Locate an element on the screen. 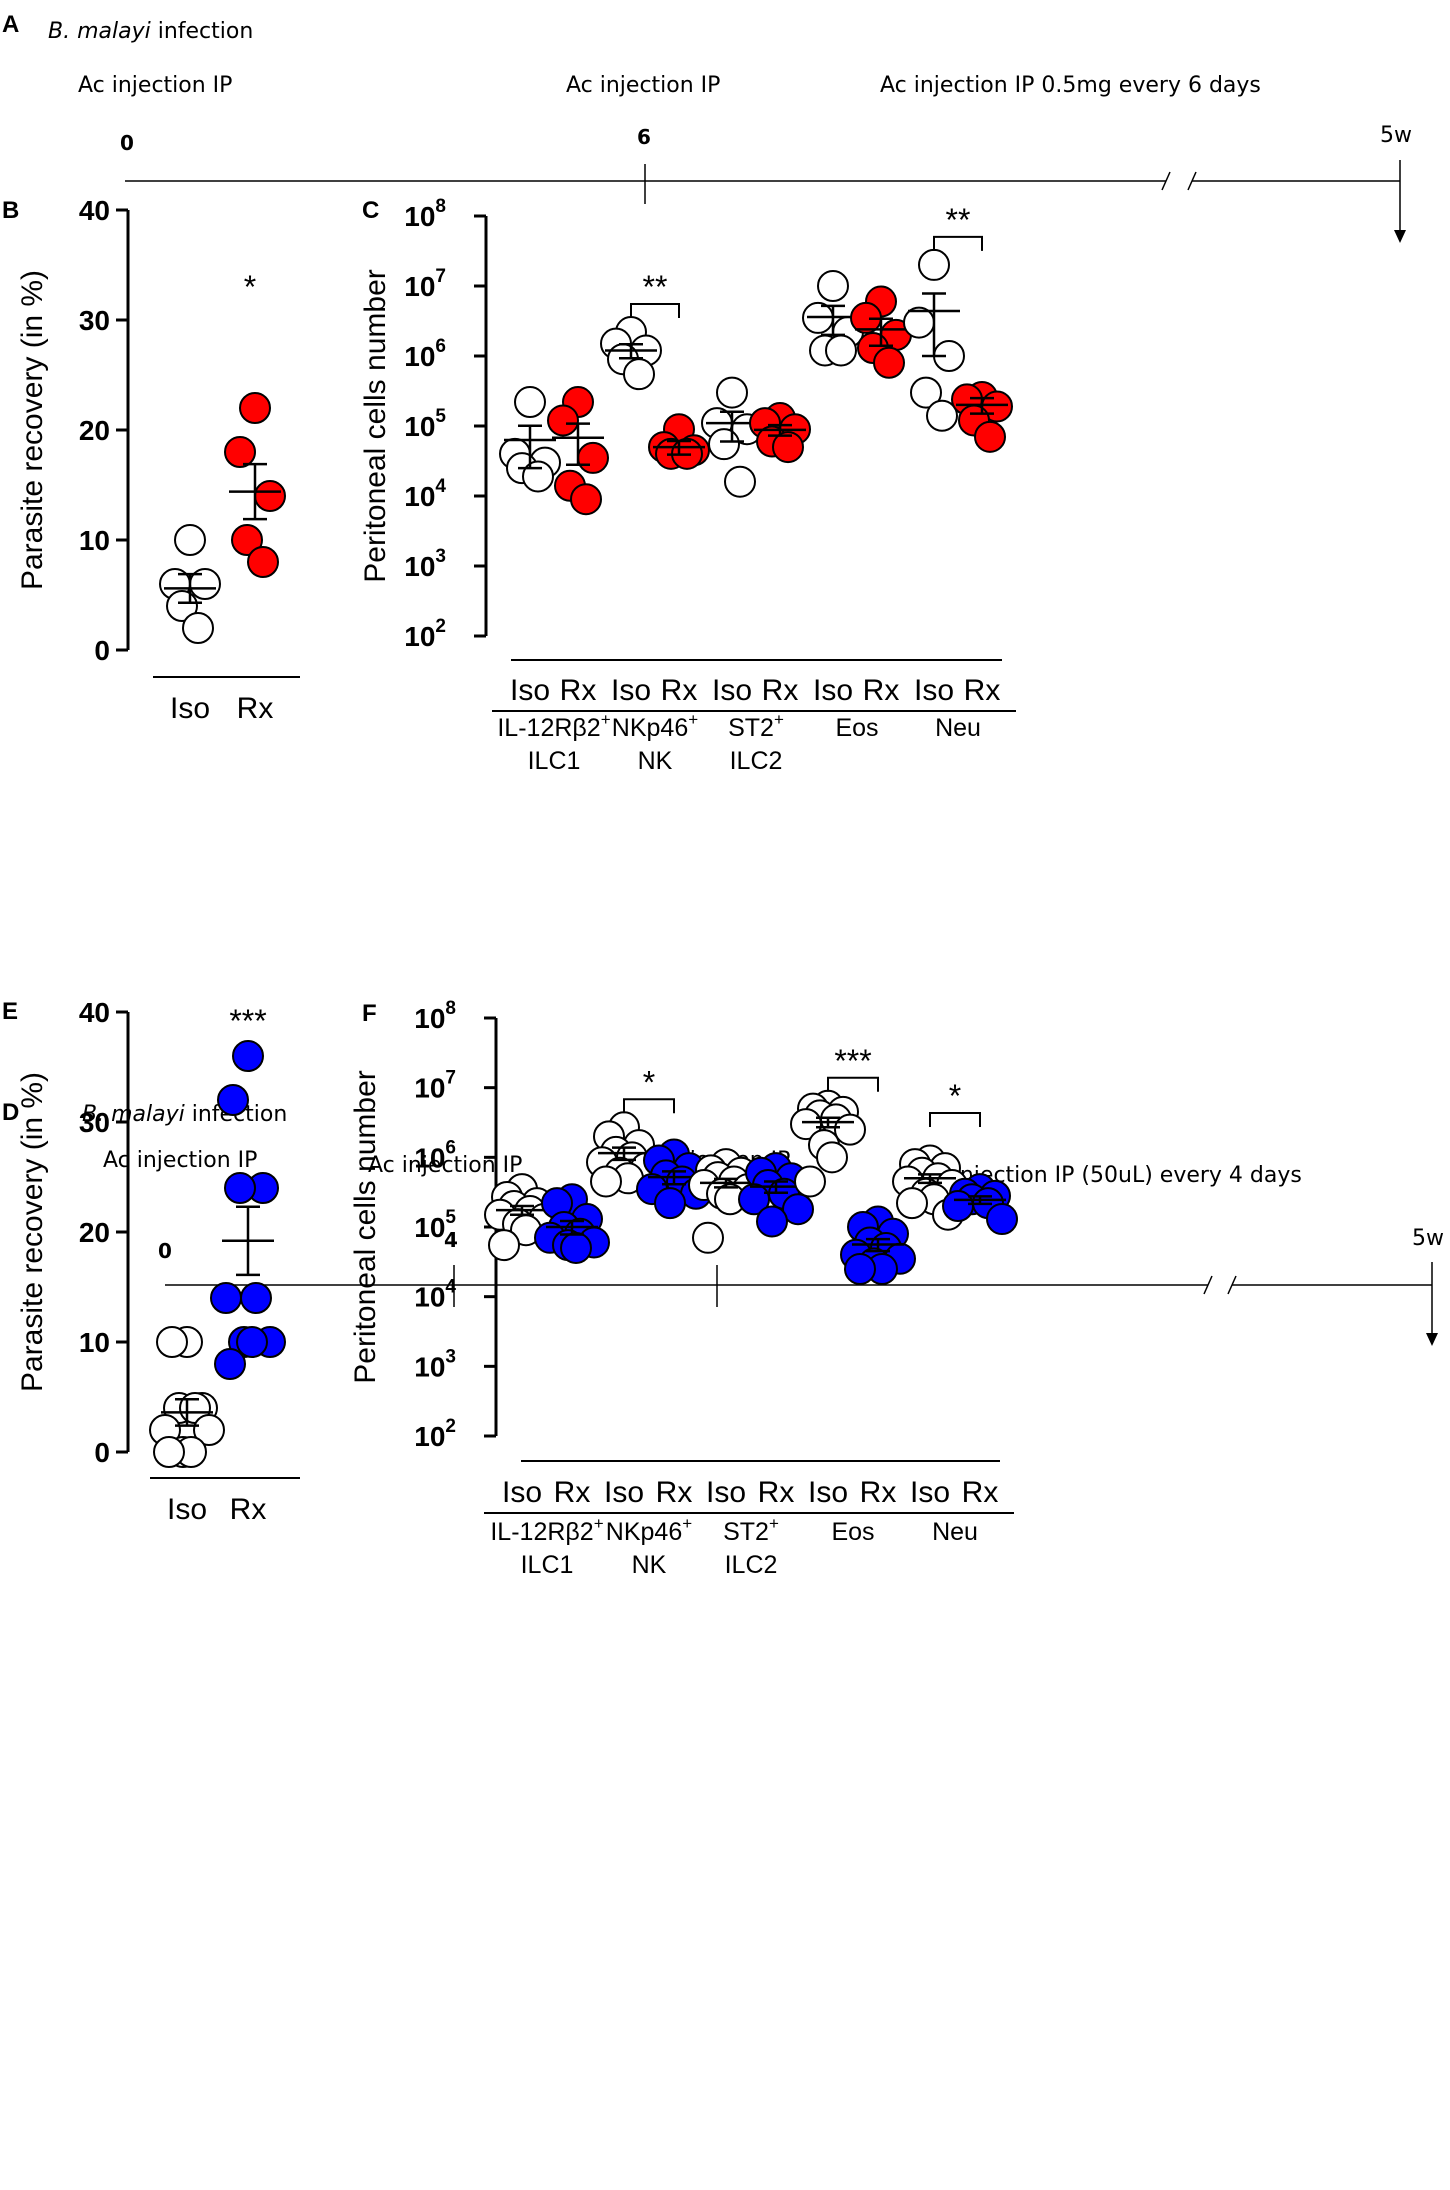  panel-letter-d: D is located at coordinates (10, 1112).